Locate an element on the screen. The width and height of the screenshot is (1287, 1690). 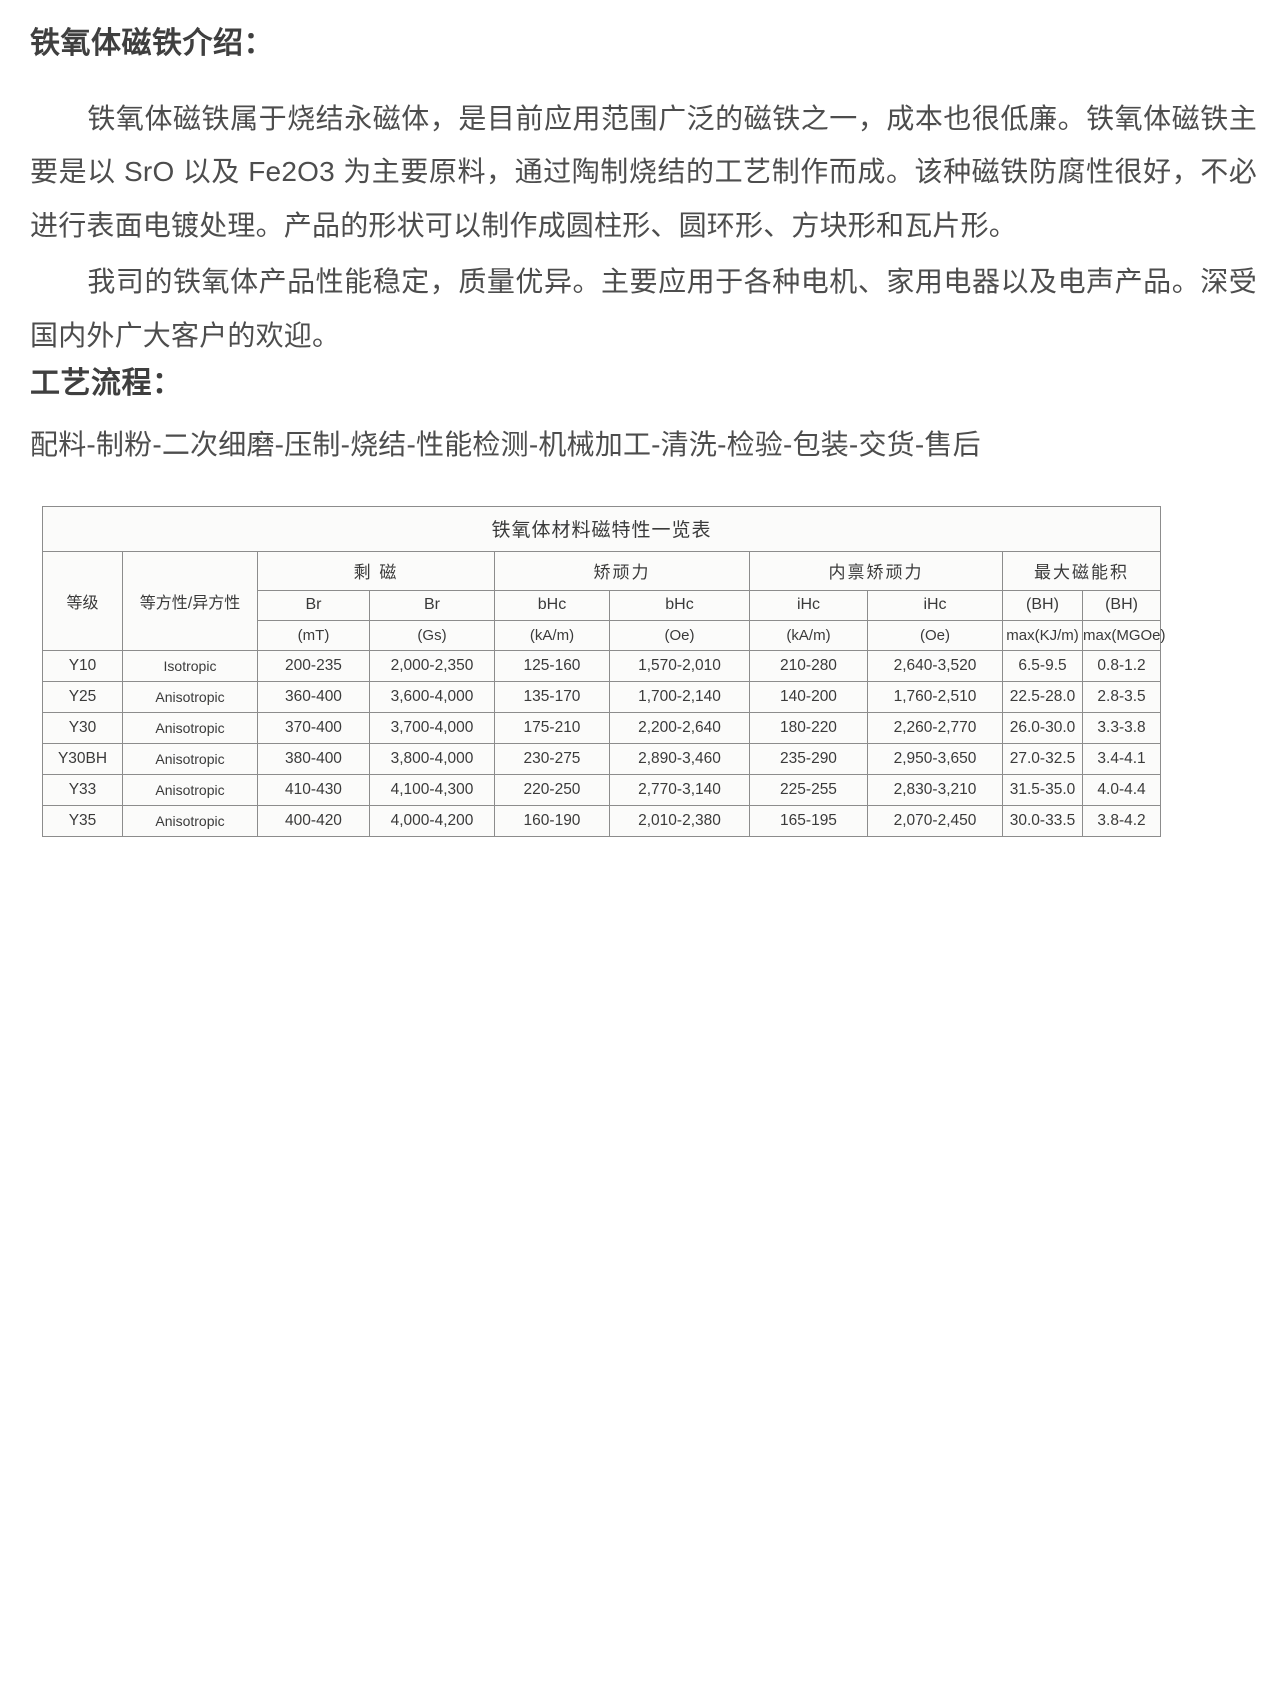
cell-ihc-kam: 210-280 is located at coordinates (808, 665).